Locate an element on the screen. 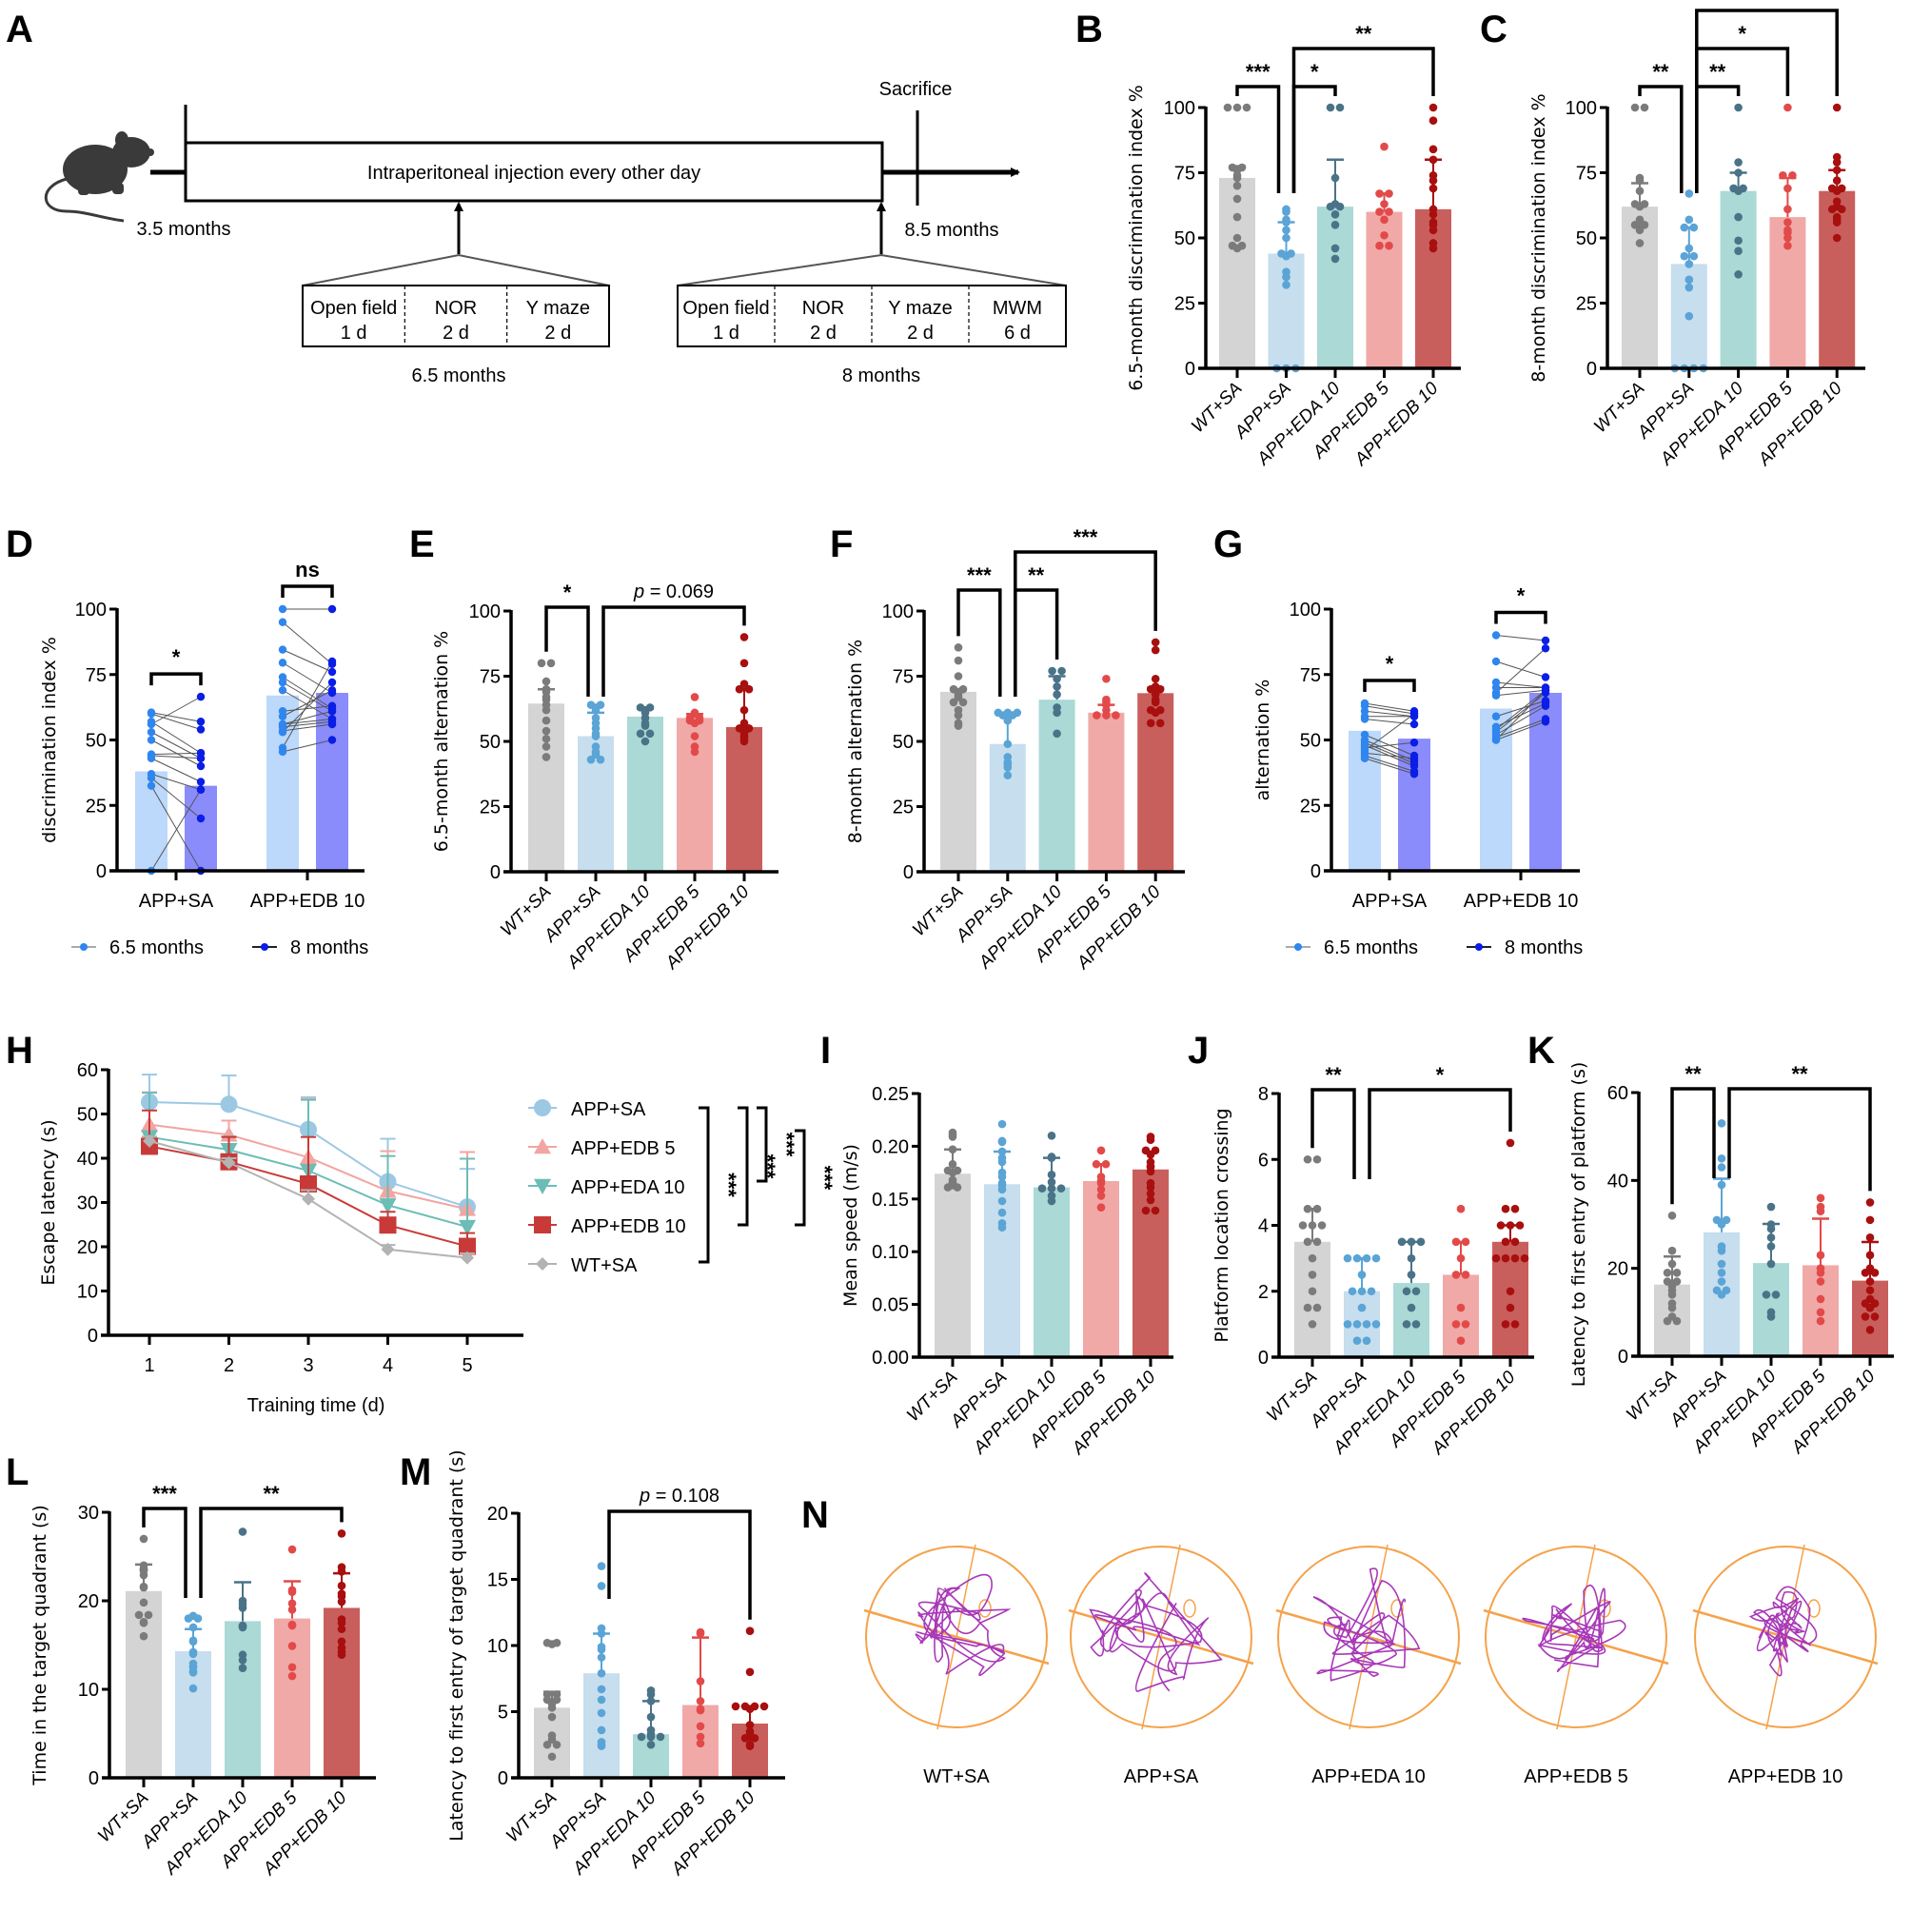 This screenshot has height=1932, width=1911. swim-track-app-edb-10: APP+EDB 10 is located at coordinates (1786, 1665).